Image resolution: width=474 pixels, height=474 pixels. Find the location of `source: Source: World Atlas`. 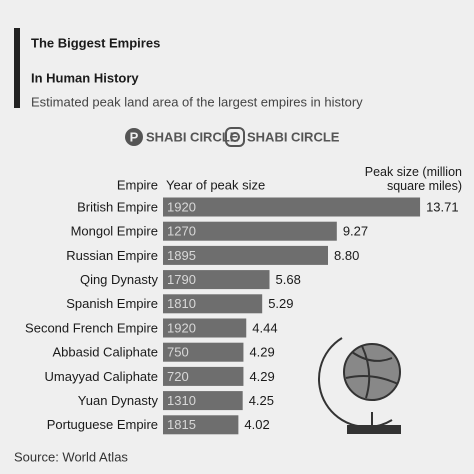

source: Source: World Atlas is located at coordinates (71, 456).